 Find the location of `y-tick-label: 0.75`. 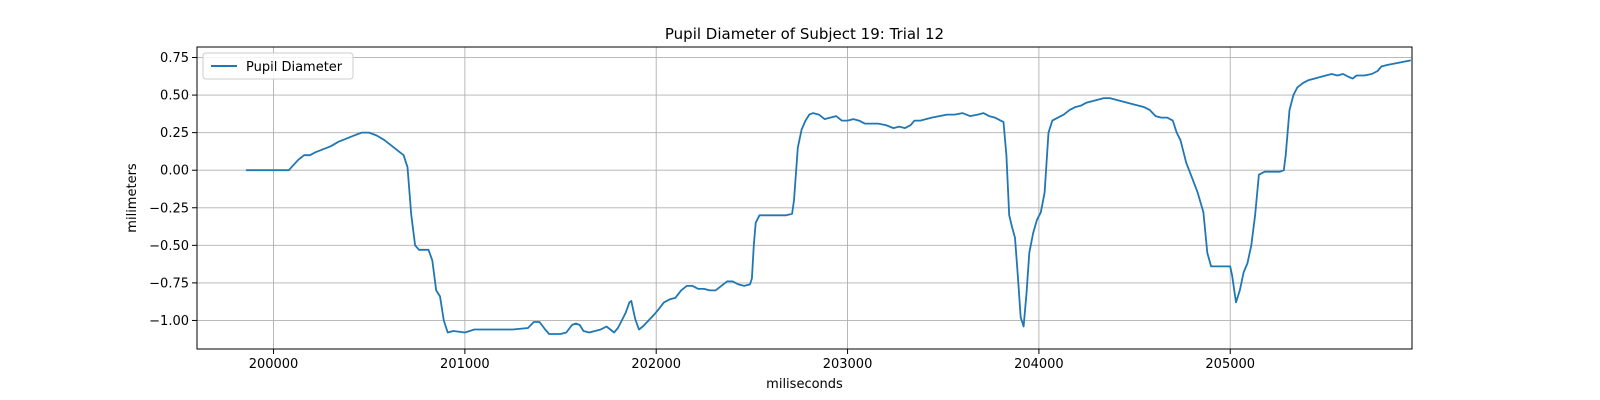

y-tick-label: 0.75 is located at coordinates (174, 58).